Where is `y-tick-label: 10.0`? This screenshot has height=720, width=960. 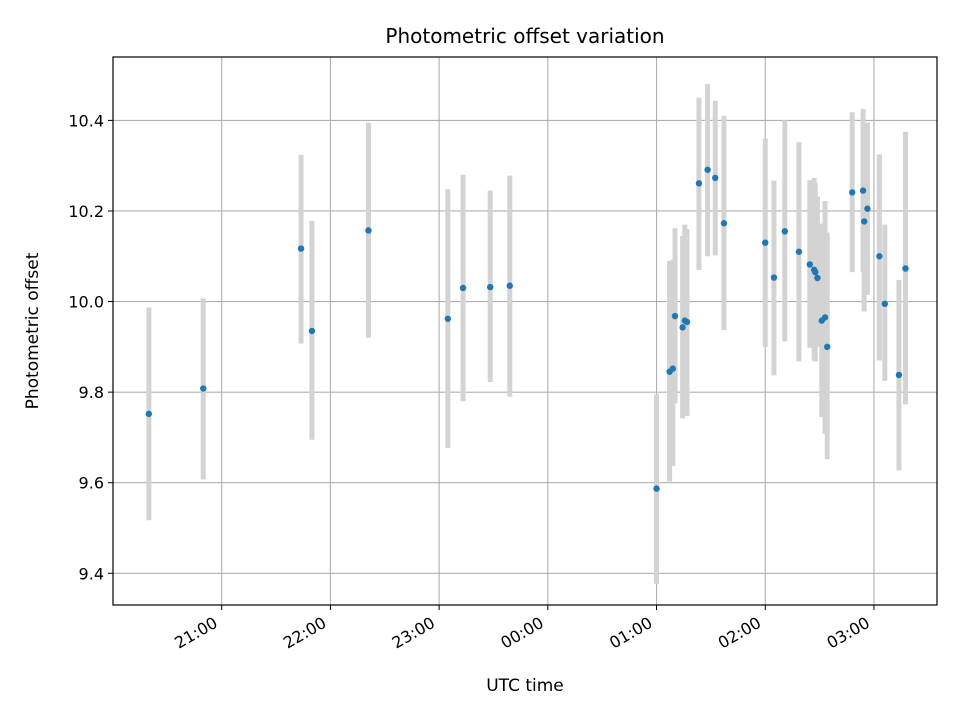 y-tick-label: 10.0 is located at coordinates (86, 302).